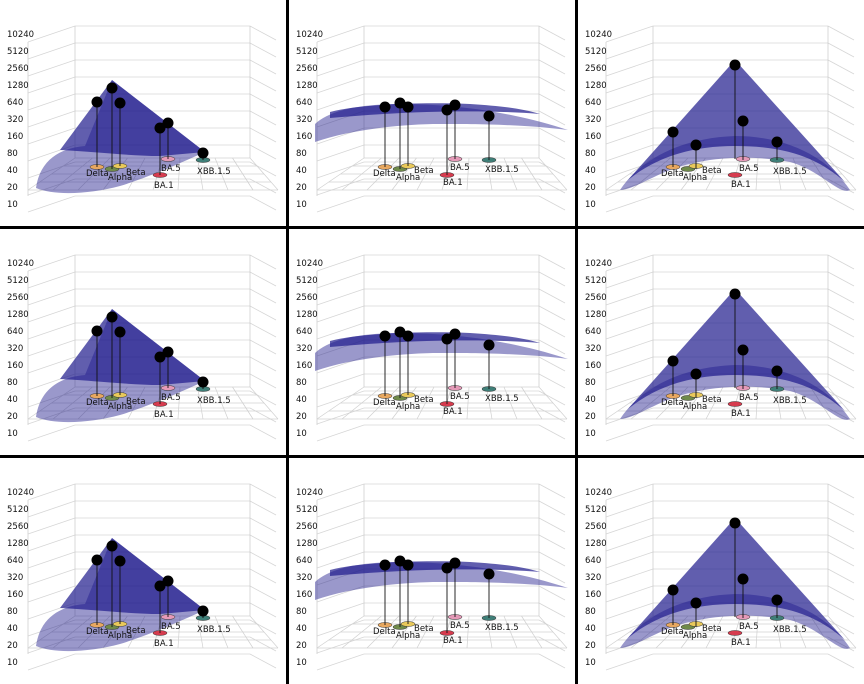 The height and width of the screenshot is (684, 864). Describe the element at coordinates (593, 103) in the screenshot. I see `z-tick-label: 640` at that location.